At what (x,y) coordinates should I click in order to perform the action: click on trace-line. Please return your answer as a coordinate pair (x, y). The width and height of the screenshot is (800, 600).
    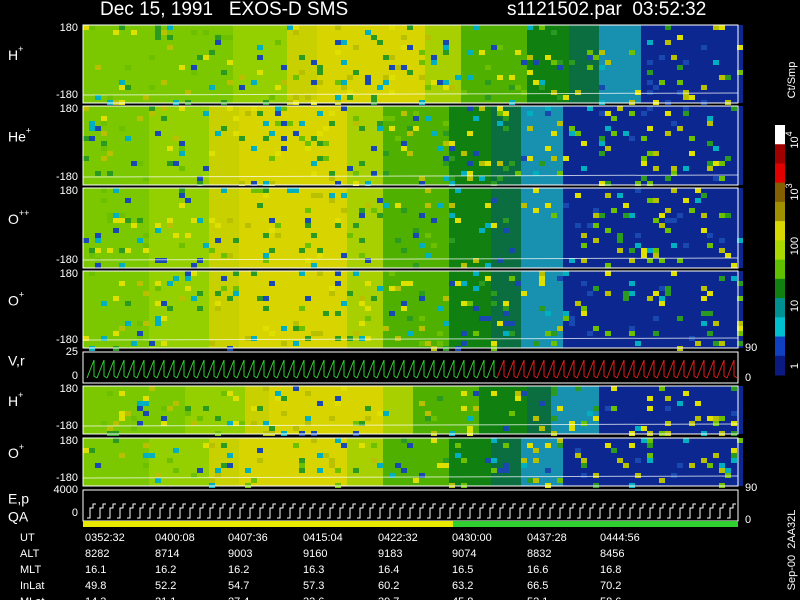
    Looking at the image, I should click on (410, 176).